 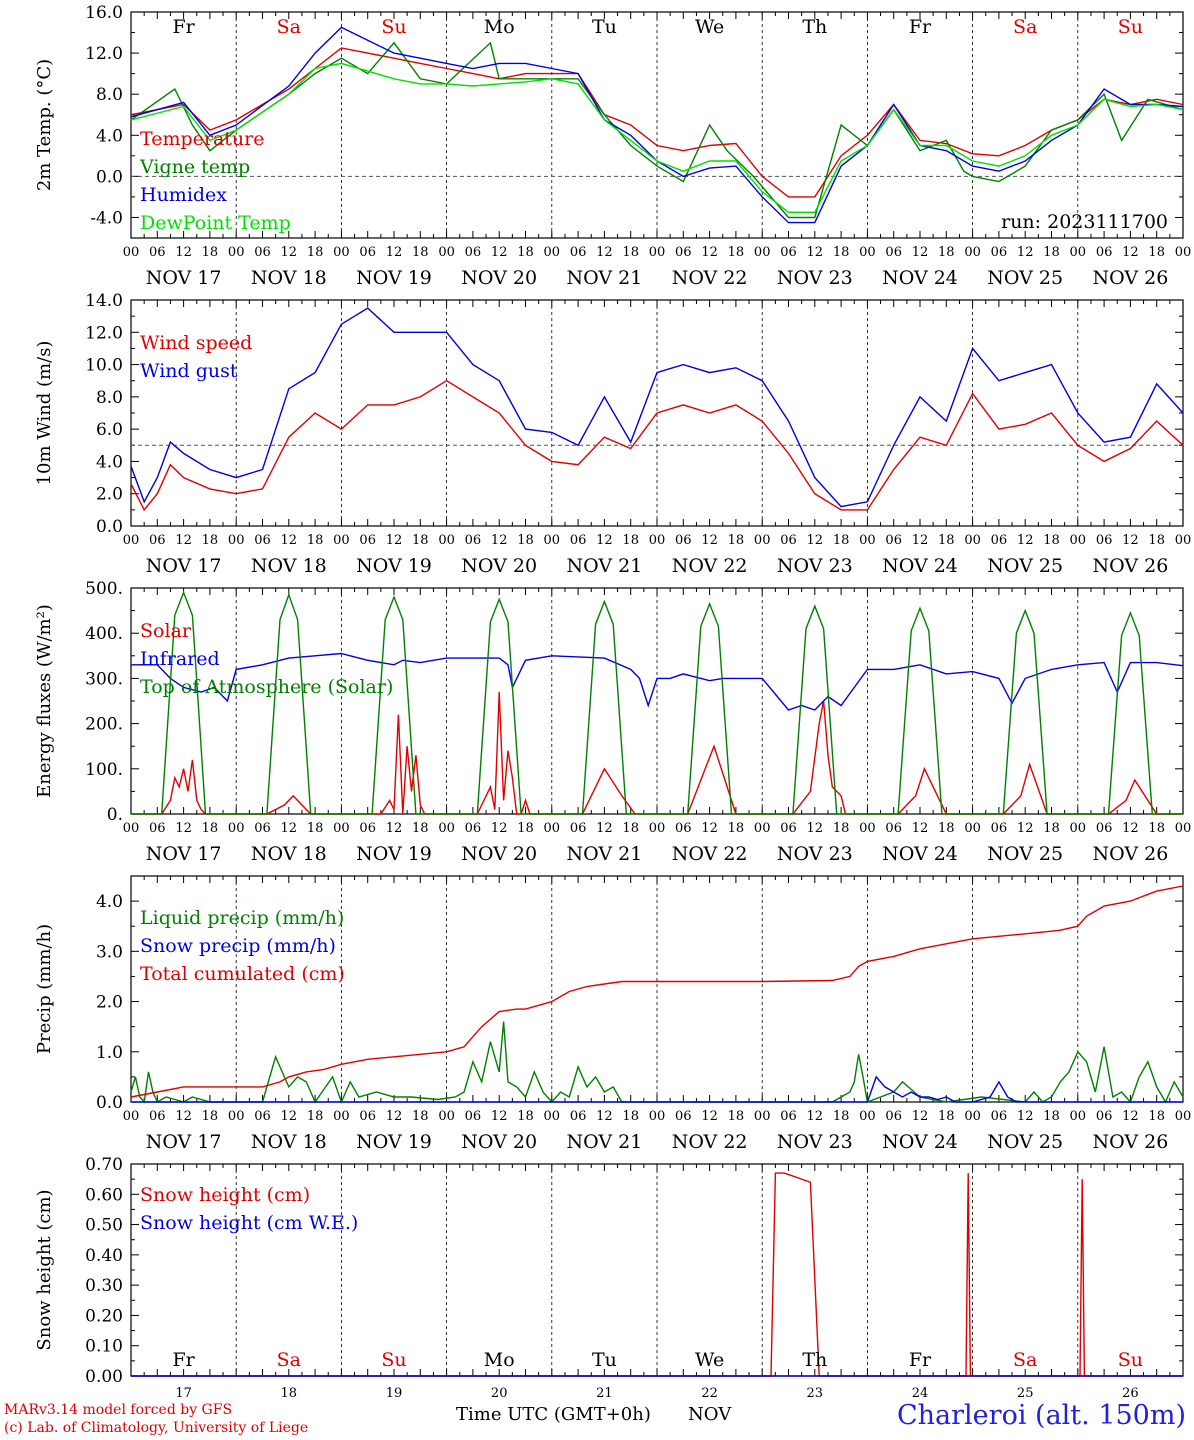 I want to click on series-line-solar, so click(x=657, y=753).